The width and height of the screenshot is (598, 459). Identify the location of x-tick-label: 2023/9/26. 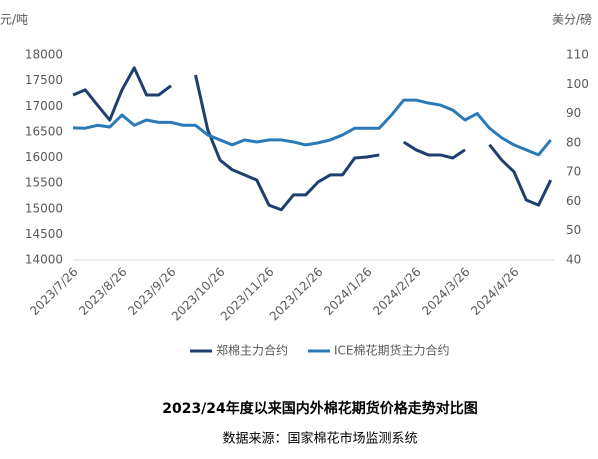
(151, 291).